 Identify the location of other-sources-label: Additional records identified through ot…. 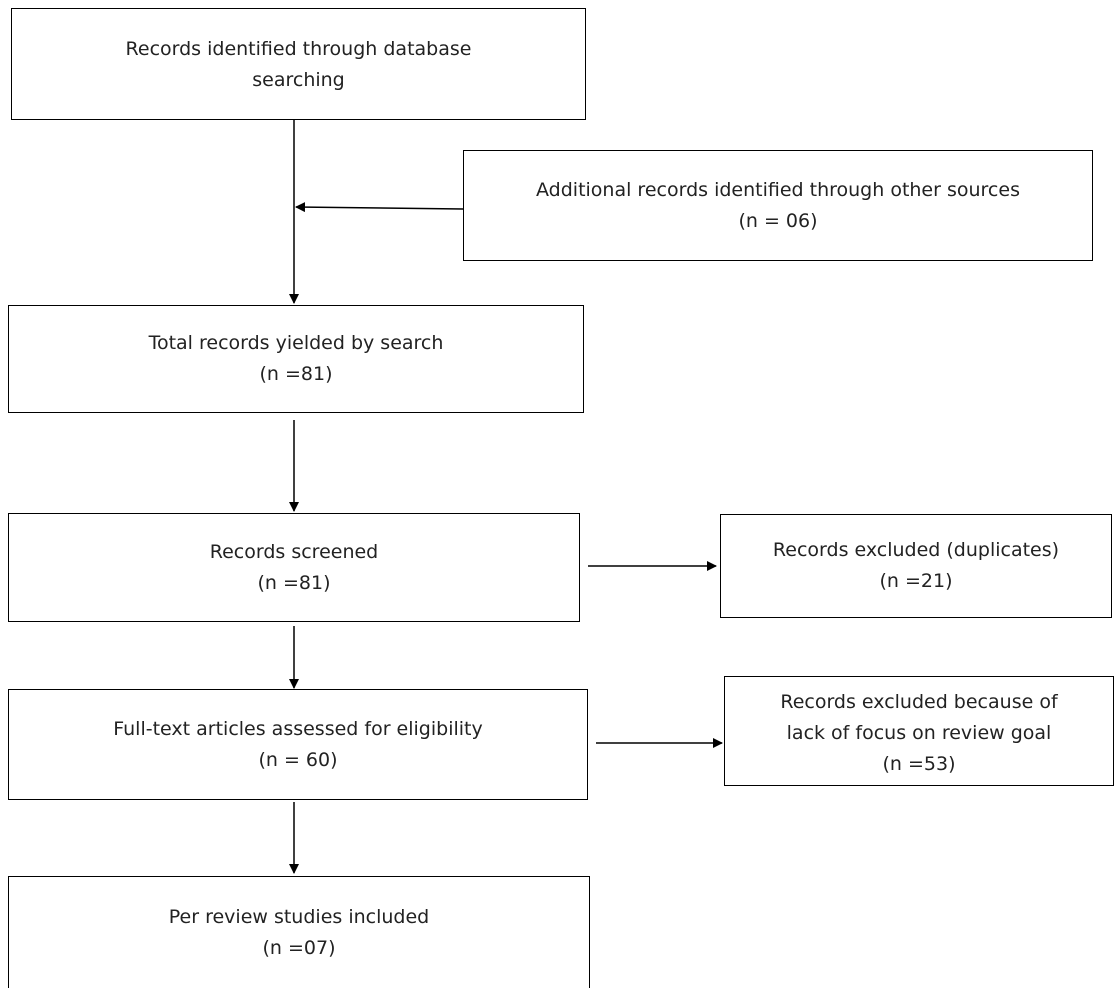
(778, 189).